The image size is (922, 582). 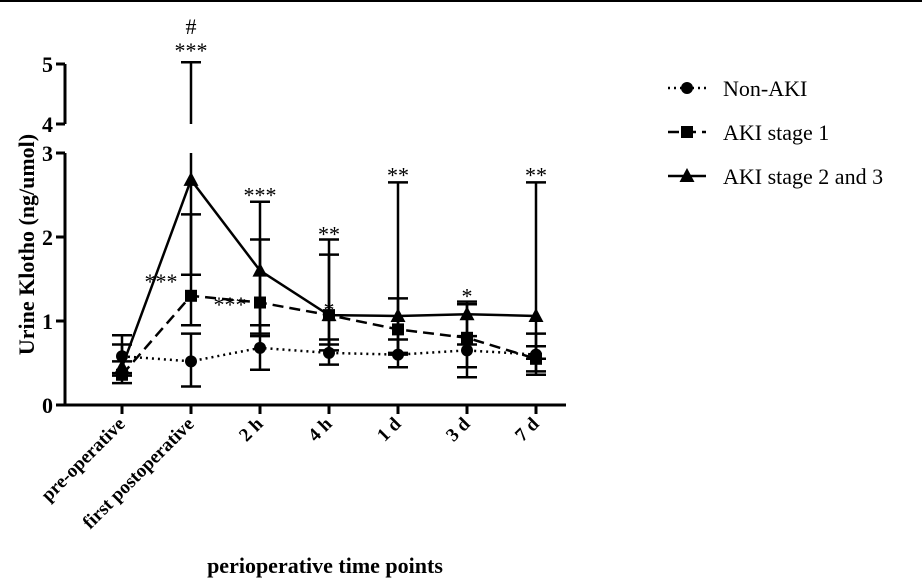 I want to click on legend-label: AKI stage 1, so click(x=776, y=132).